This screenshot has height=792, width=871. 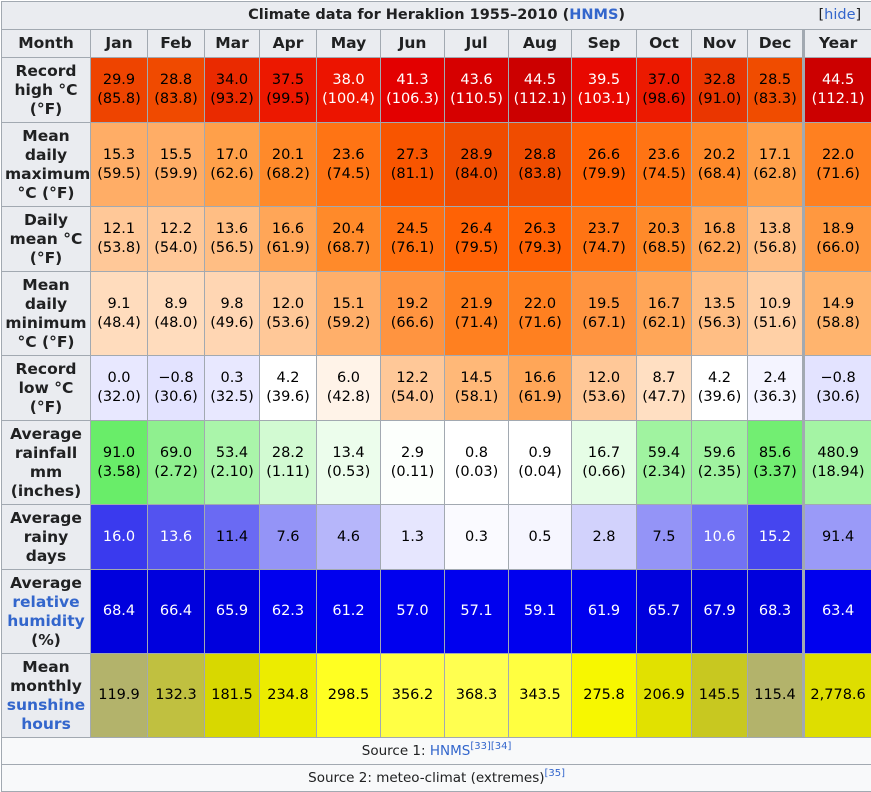 I want to click on table-cell: 28.8(83.8), so click(x=176, y=90).